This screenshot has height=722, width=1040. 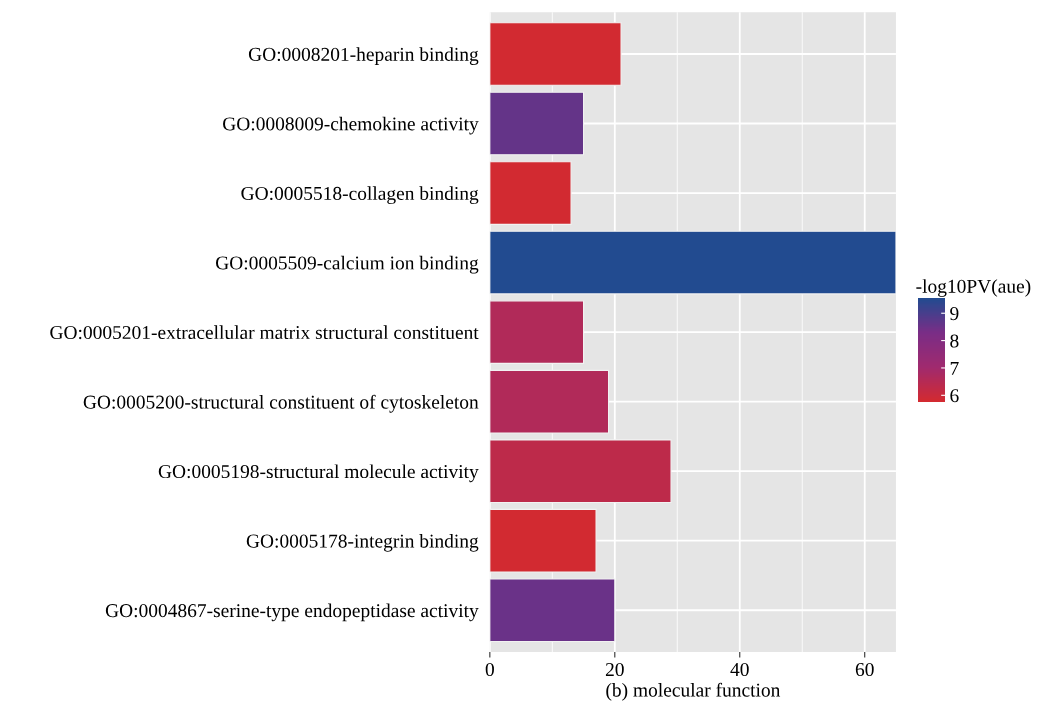 I want to click on color-bar-label: 9, so click(x=954, y=314).